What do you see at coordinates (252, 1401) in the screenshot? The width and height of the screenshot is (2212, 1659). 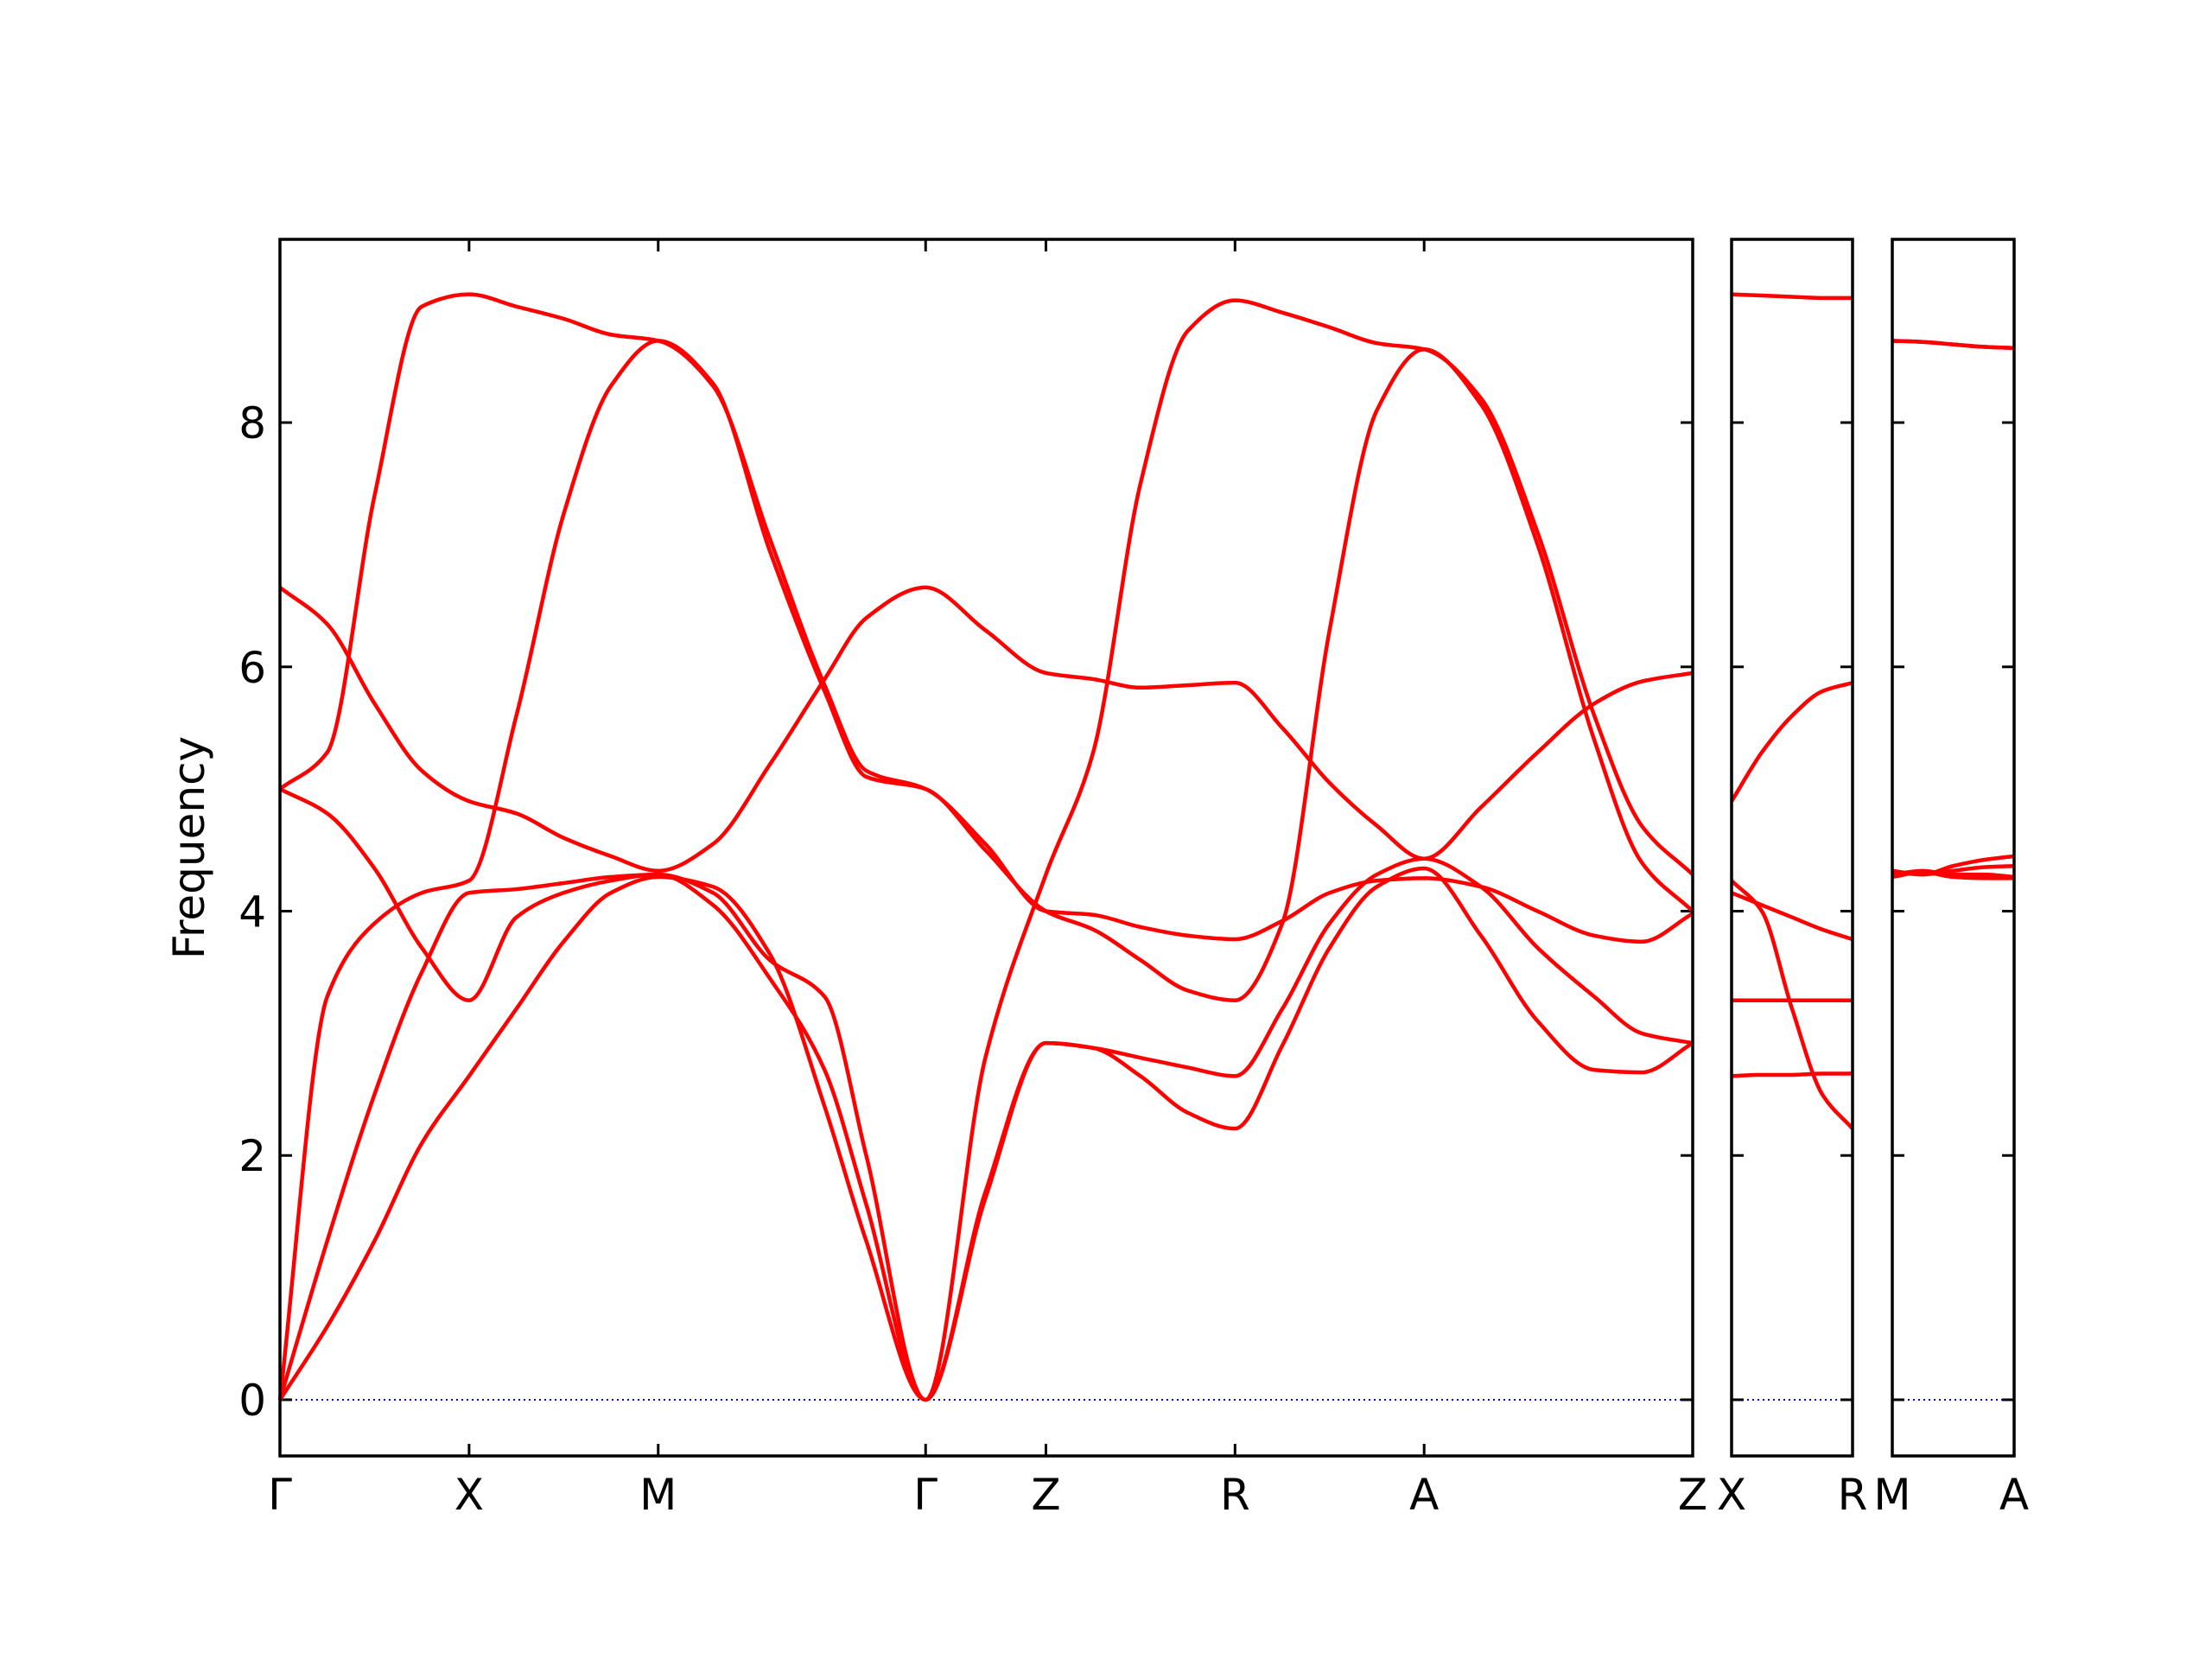 I see `y-tick-label: 0` at bounding box center [252, 1401].